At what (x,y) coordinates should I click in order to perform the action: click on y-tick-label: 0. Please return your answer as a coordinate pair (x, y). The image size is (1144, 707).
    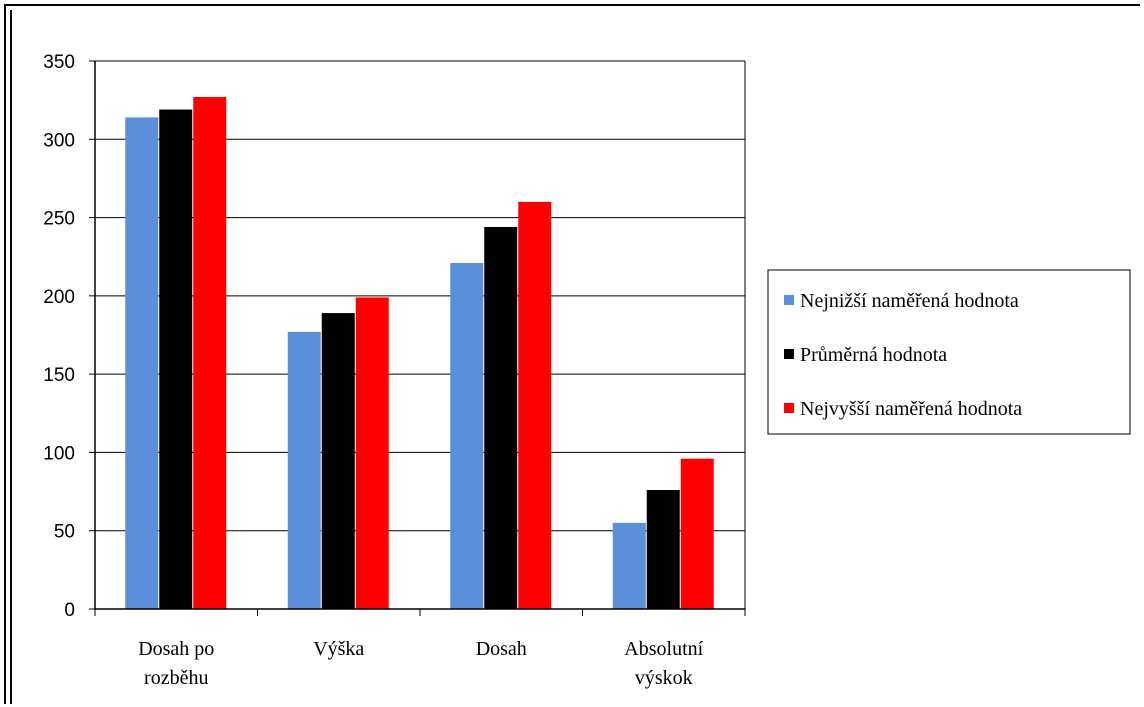
    Looking at the image, I should click on (69, 610).